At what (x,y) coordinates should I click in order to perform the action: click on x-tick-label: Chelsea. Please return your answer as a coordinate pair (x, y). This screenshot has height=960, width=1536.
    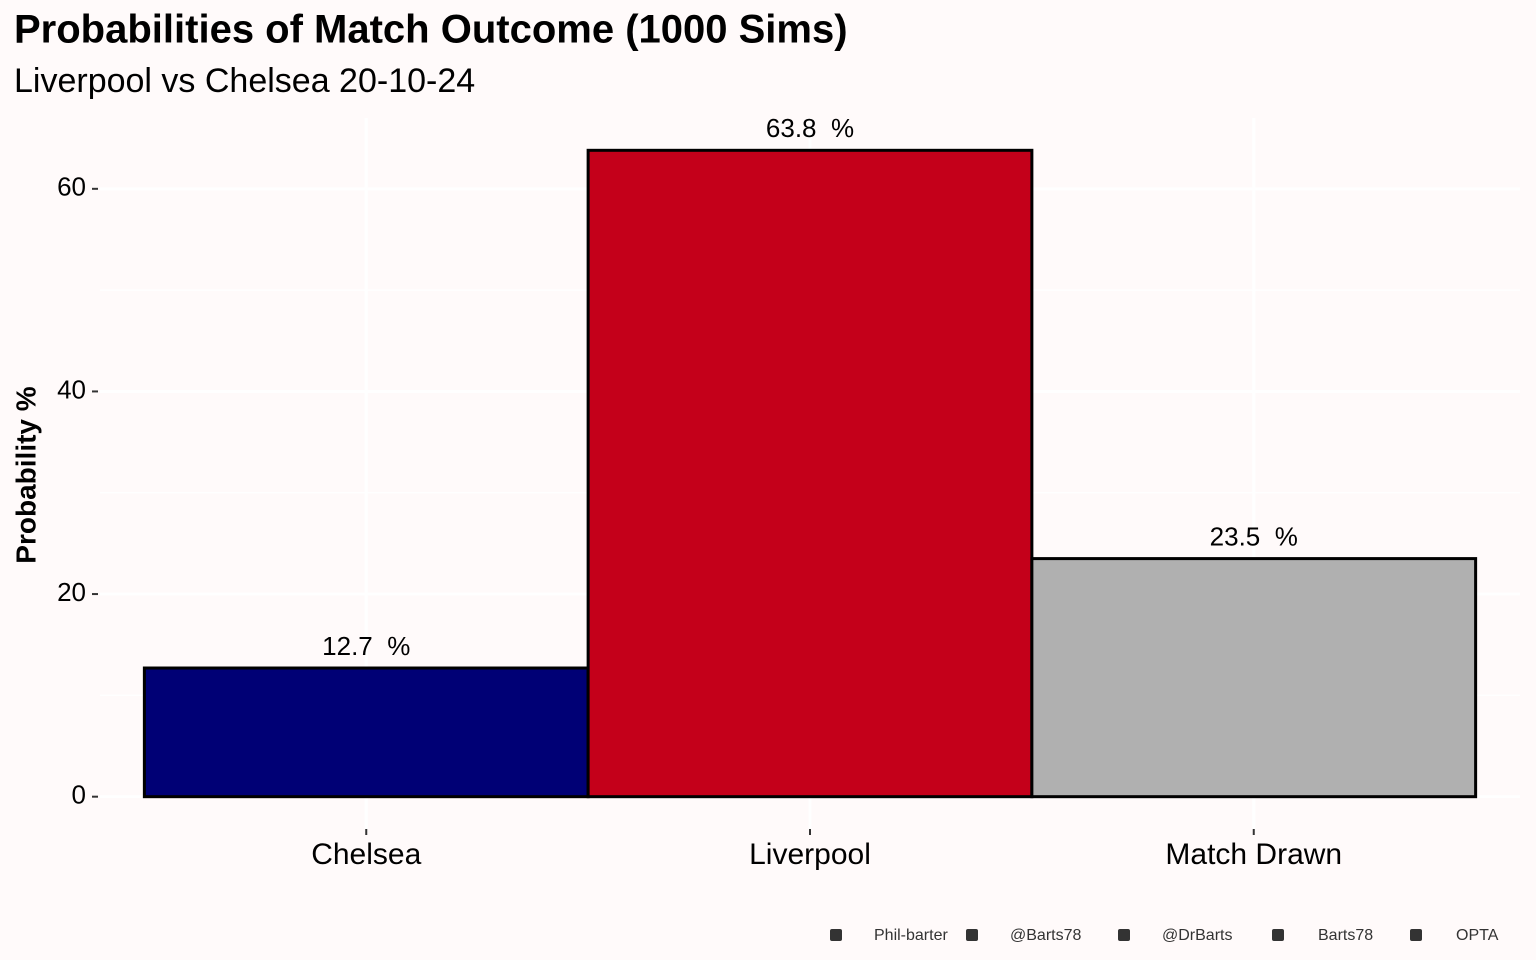
    Looking at the image, I should click on (366, 854).